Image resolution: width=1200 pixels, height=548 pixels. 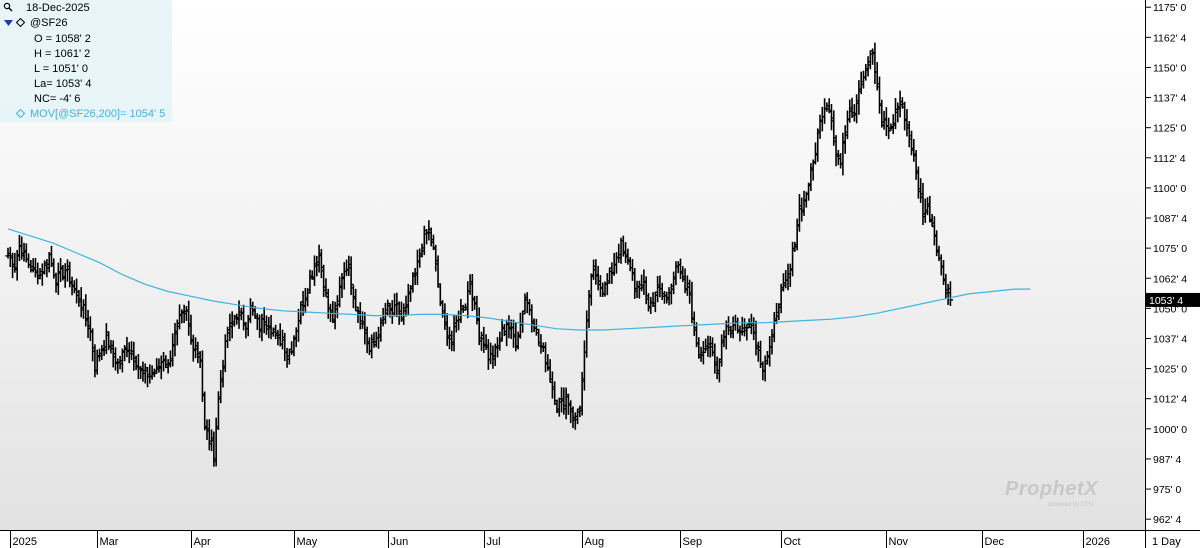 I want to click on x-axis-label: 2026, so click(x=1098, y=542).